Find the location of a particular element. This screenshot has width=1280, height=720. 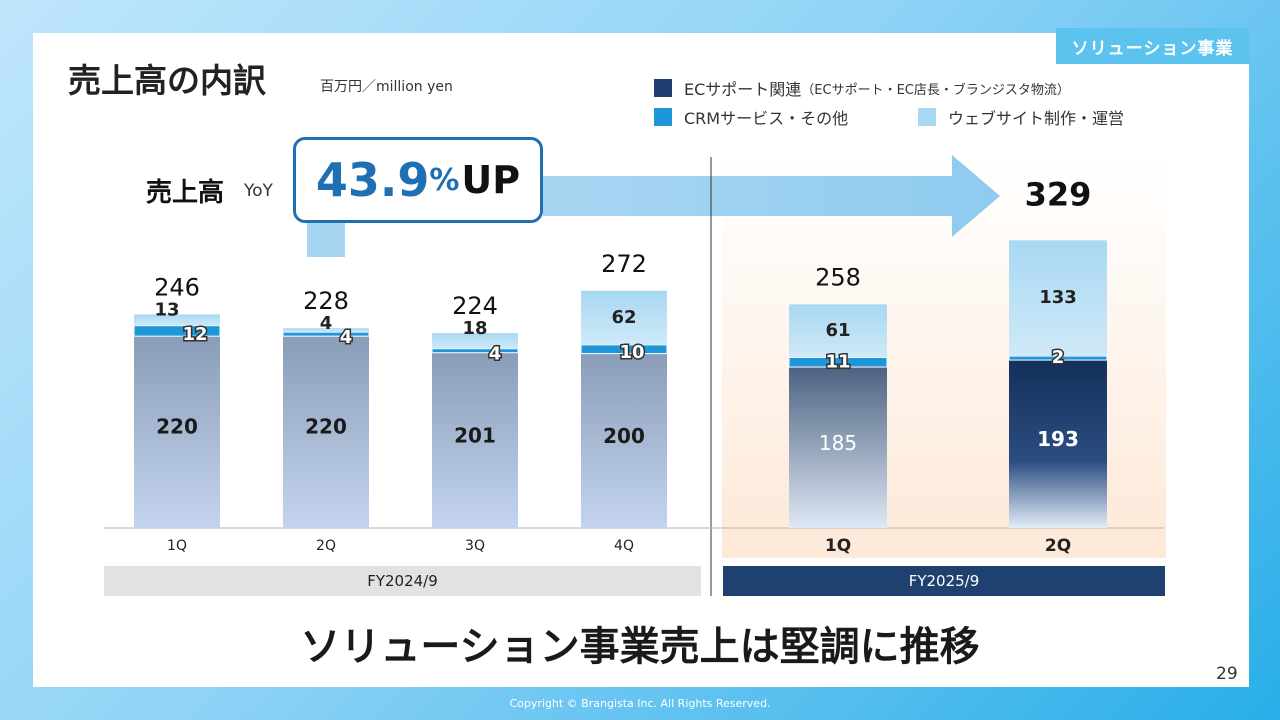

legend-item-crm: CRMサービス・その他 is located at coordinates (751, 117).